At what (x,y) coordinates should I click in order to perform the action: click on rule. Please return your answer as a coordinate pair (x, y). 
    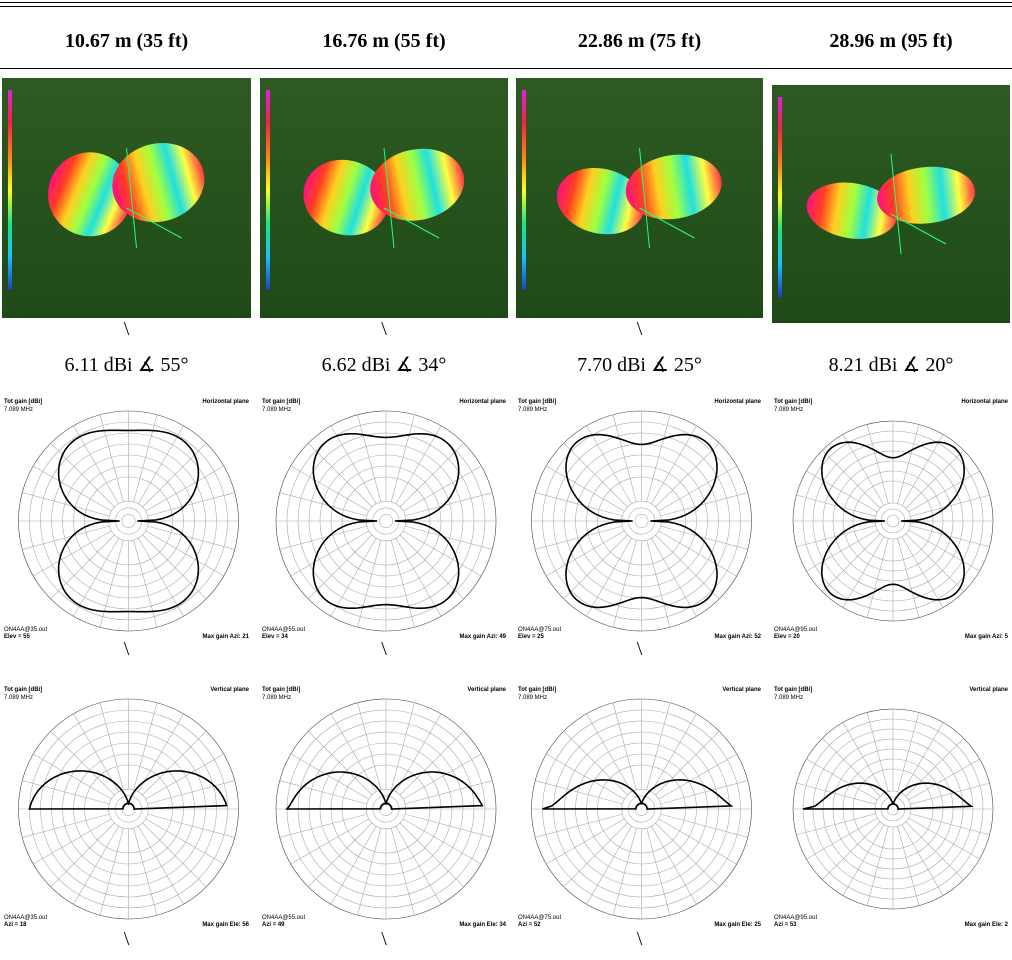
    Looking at the image, I should click on (506, 6).